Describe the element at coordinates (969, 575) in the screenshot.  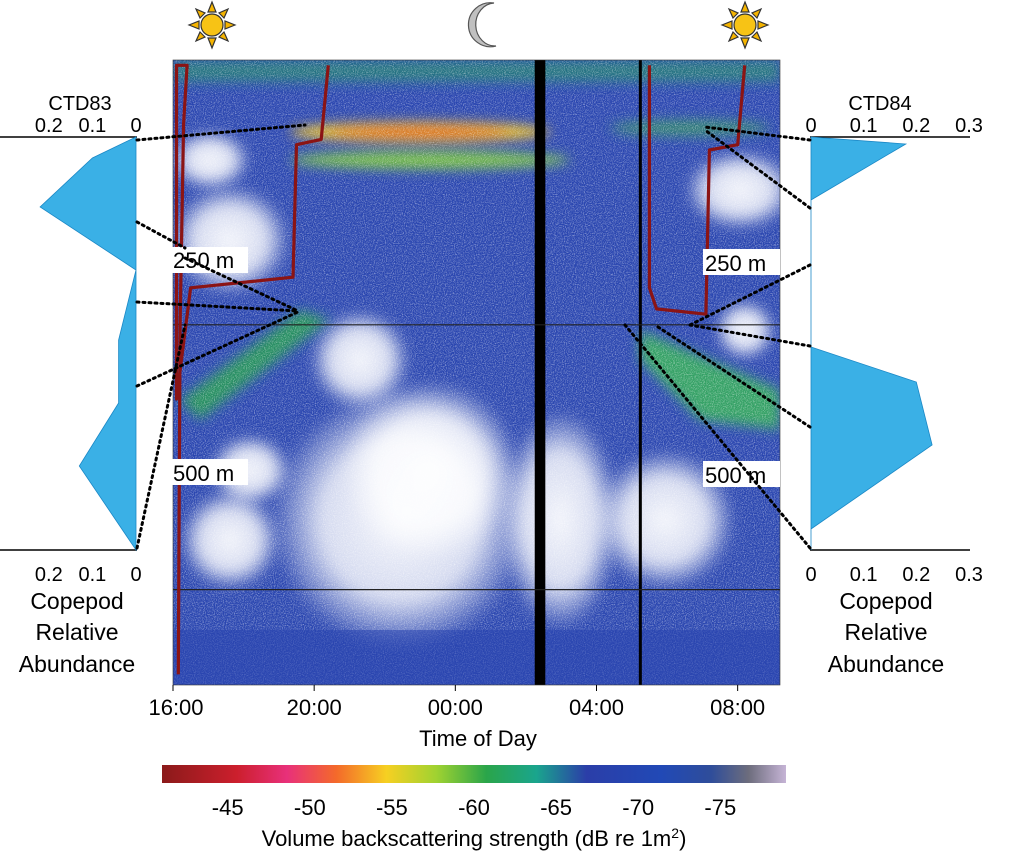
I see `profile-bottom-tick-label: 0.3` at that location.